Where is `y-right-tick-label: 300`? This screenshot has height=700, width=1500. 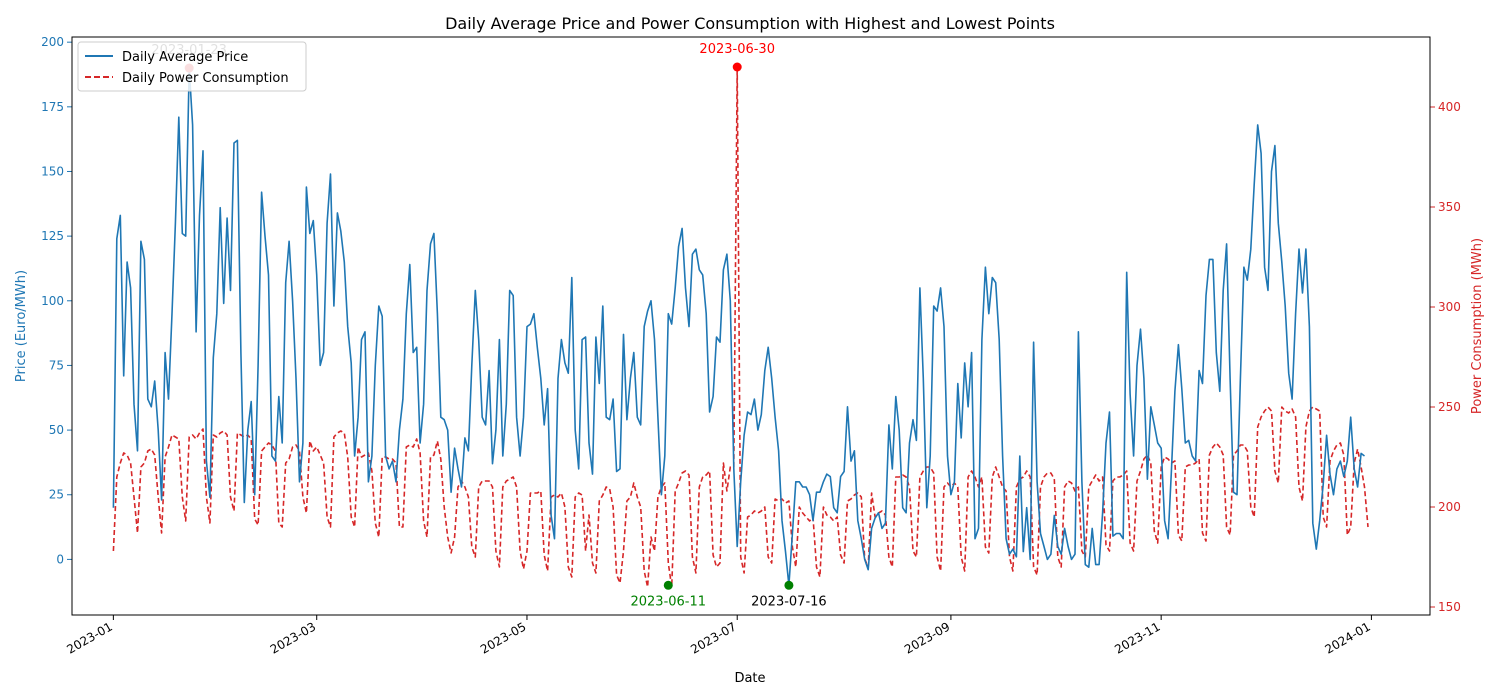
y-right-tick-label: 300 is located at coordinates (1449, 307).